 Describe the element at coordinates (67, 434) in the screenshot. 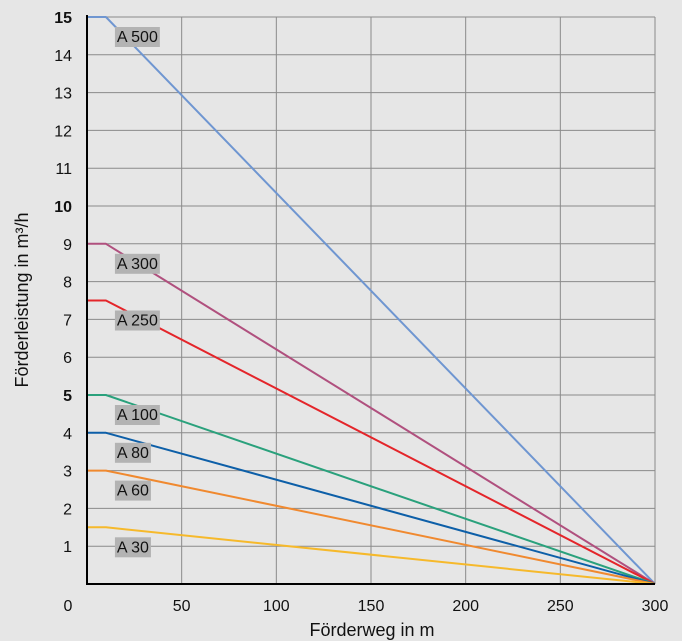

I see `y-tick-label: 4` at that location.